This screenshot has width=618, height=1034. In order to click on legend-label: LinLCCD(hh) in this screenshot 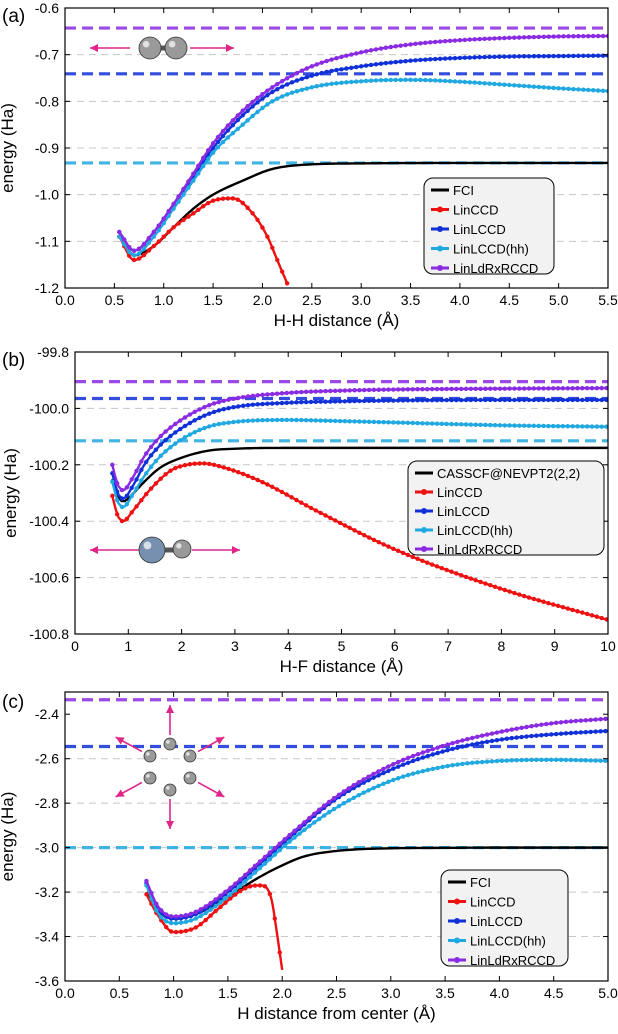, I will do `click(491, 249)`.